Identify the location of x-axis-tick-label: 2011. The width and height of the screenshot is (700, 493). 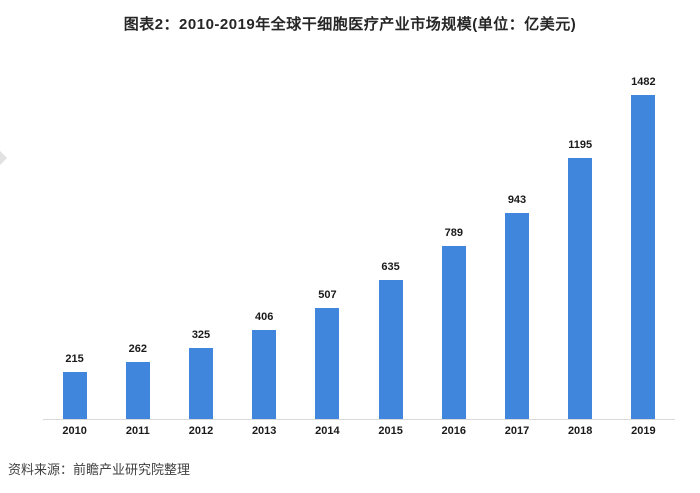
(137, 431).